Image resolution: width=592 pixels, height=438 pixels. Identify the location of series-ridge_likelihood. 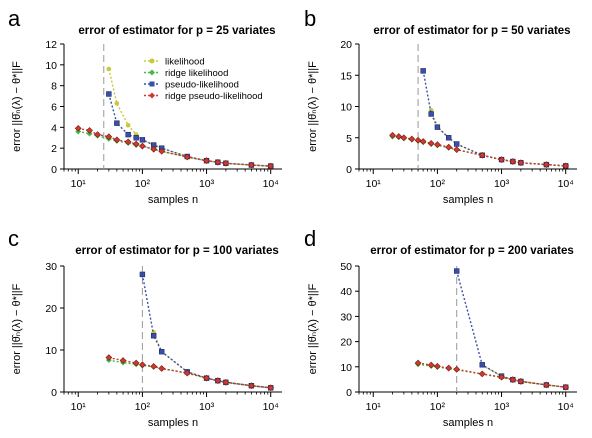
(174, 149).